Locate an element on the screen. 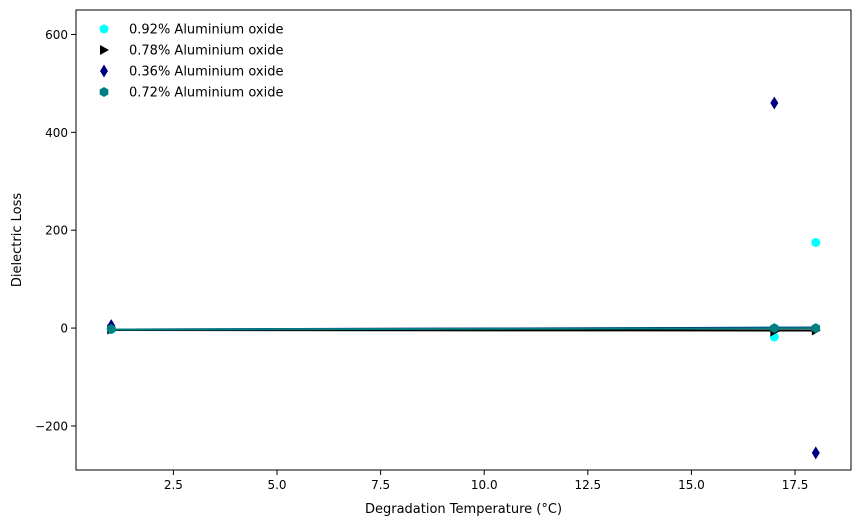  legend-label: 0.78% Aluminium oxide is located at coordinates (206, 51).